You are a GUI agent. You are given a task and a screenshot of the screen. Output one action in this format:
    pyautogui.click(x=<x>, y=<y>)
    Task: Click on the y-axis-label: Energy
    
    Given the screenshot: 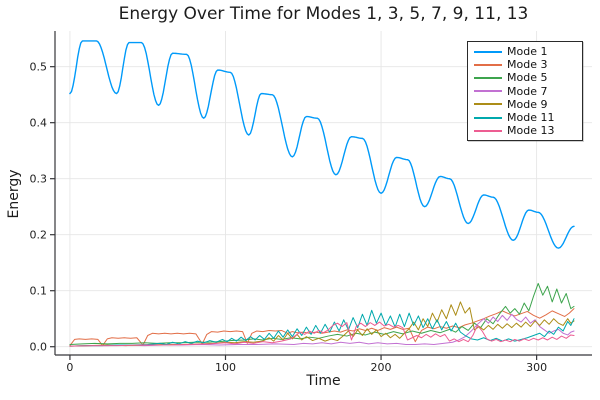 What is the action you would take?
    pyautogui.click(x=14, y=194)
    